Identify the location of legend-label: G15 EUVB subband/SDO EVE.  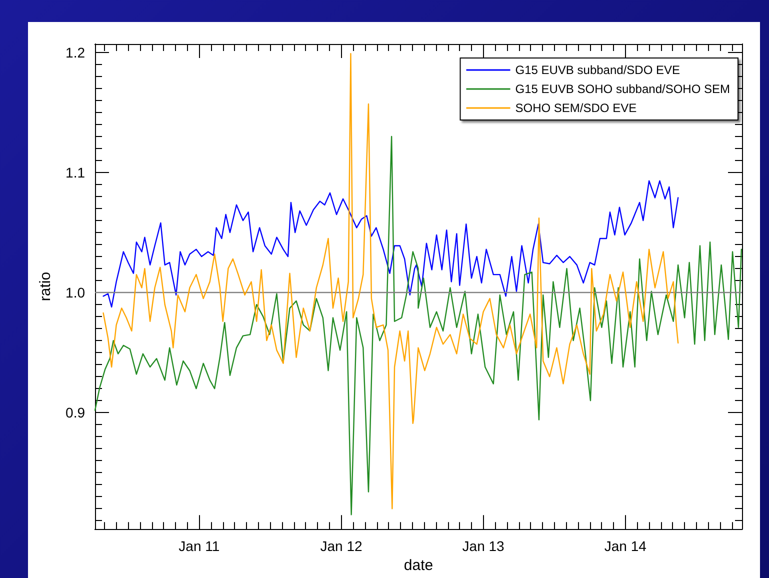
(597, 70).